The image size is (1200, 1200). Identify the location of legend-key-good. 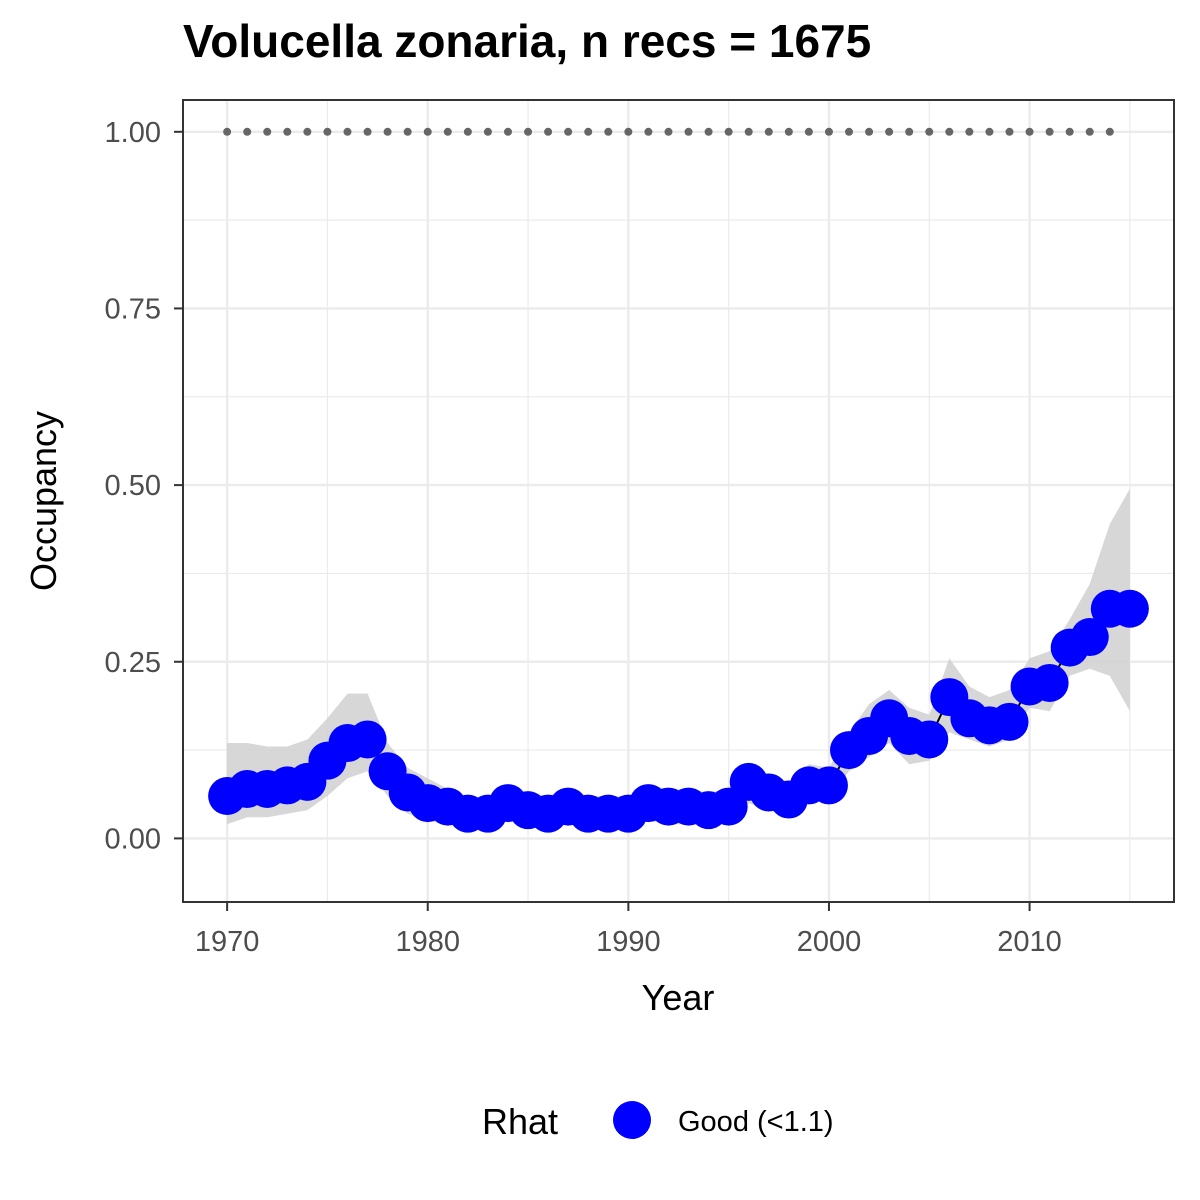
(632, 1120).